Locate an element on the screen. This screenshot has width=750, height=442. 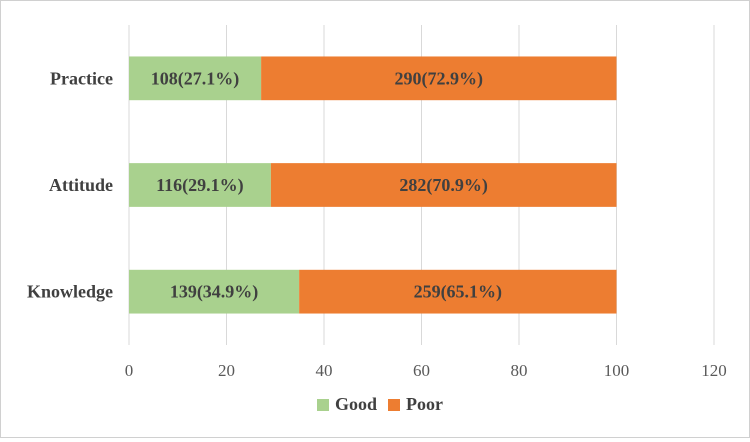
x-tick-label: 40 is located at coordinates (324, 370).